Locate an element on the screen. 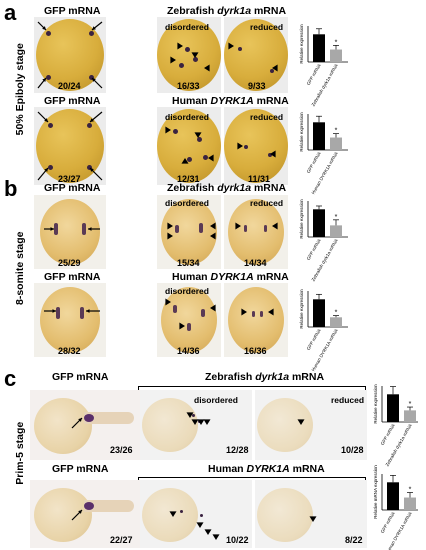 Image resolution: width=426 pixels, height=550 pixels. sub-a1-disordered: disordered is located at coordinates (187, 27).